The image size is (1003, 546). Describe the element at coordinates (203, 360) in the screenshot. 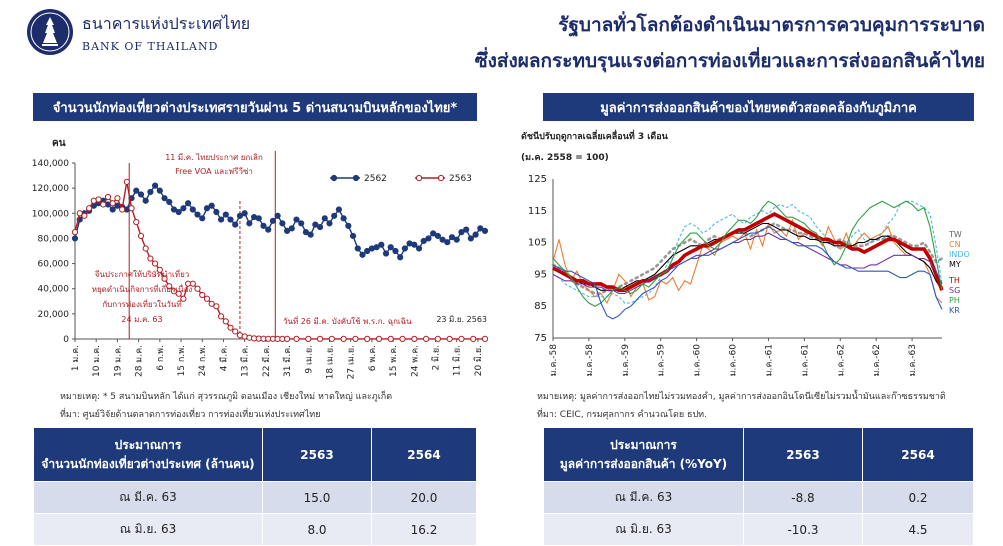

I see `x-tick-label: 24 ก.พ.` at that location.